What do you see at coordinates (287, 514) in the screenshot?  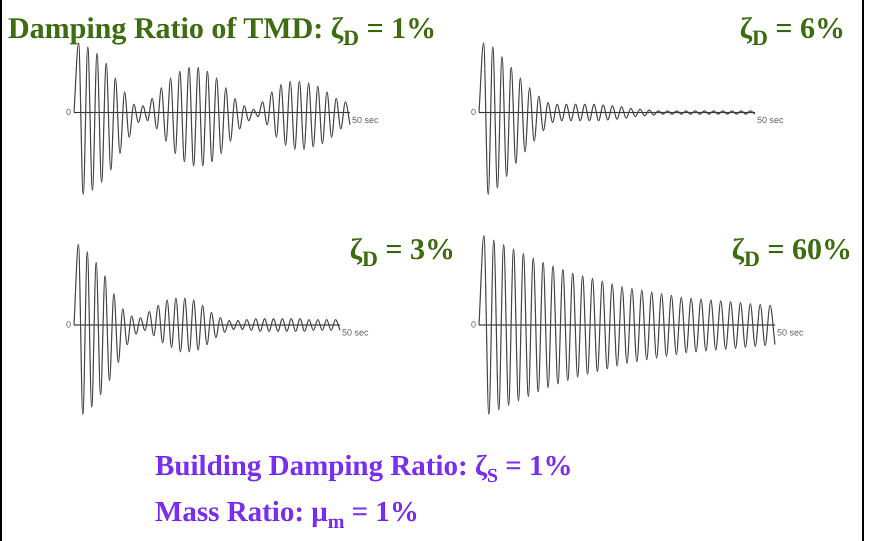 I see `text: Mass Ratio: μ$_{m}$ = 1%` at bounding box center [287, 514].